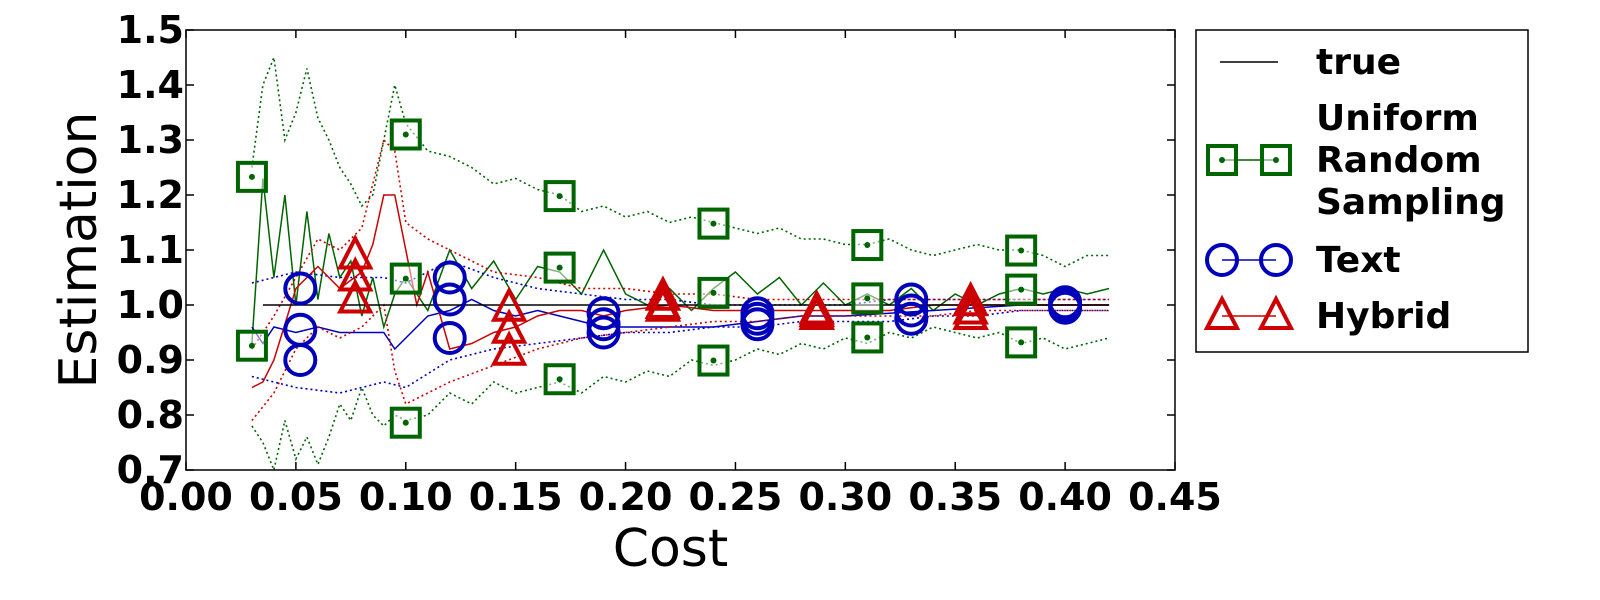 This screenshot has width=1600, height=600. I want to click on legend-label: Sampling, so click(1411, 202).